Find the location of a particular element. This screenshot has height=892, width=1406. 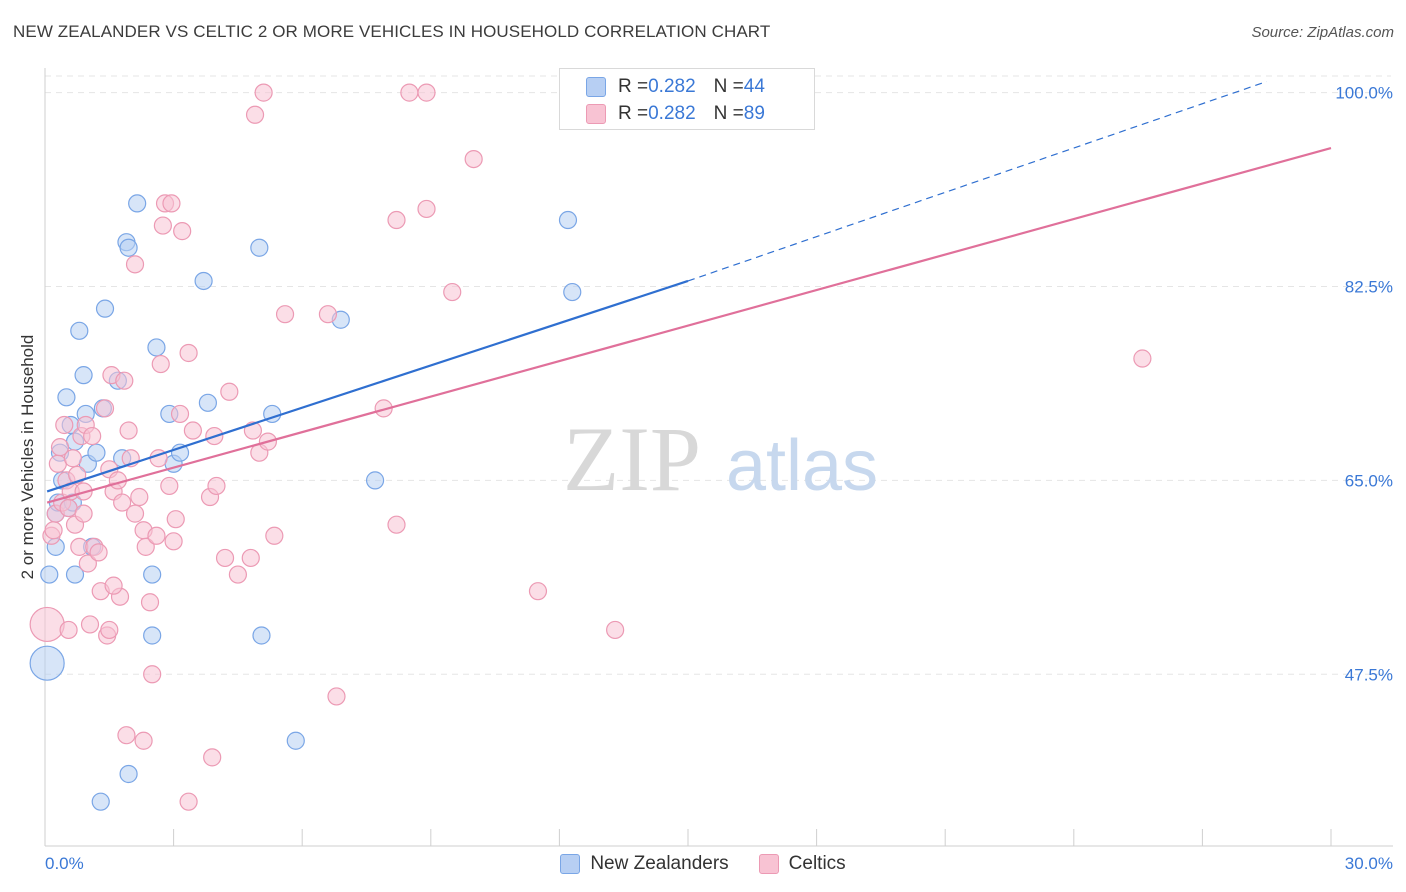

legend-label: New Zealanders is located at coordinates (659, 863).